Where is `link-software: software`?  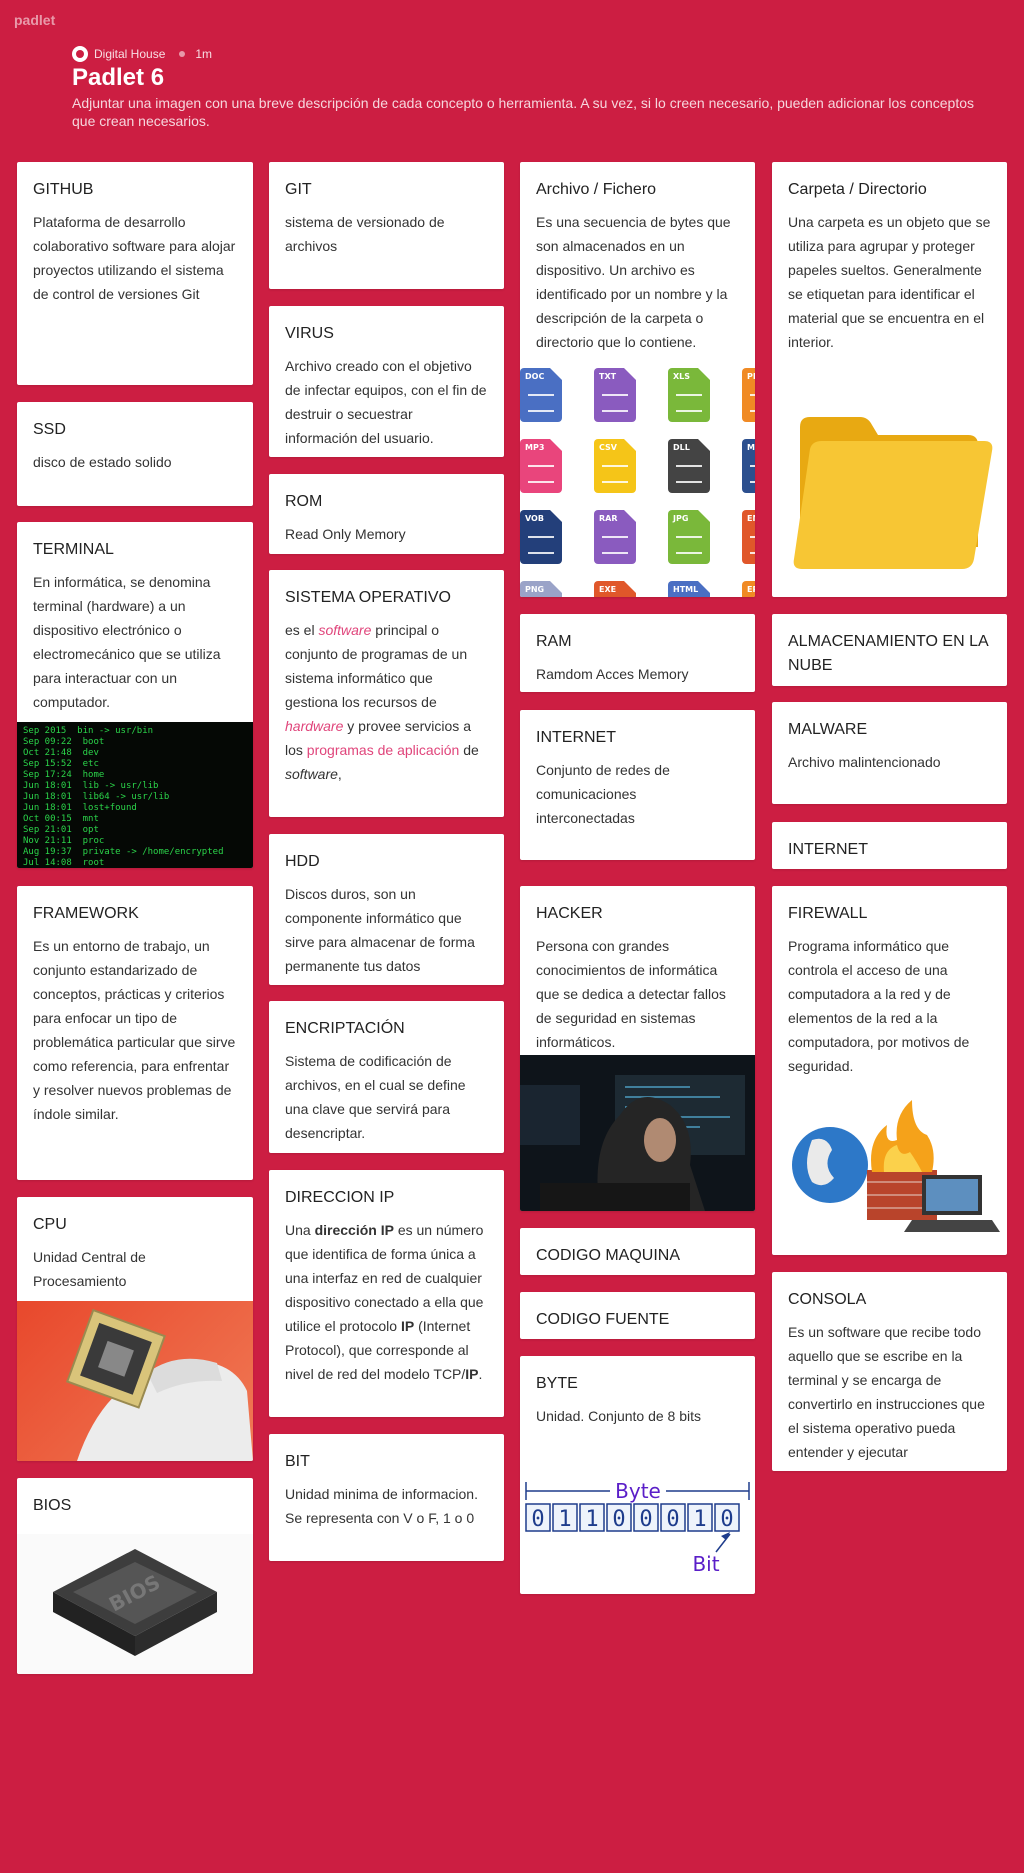
link-software: software is located at coordinates (345, 630).